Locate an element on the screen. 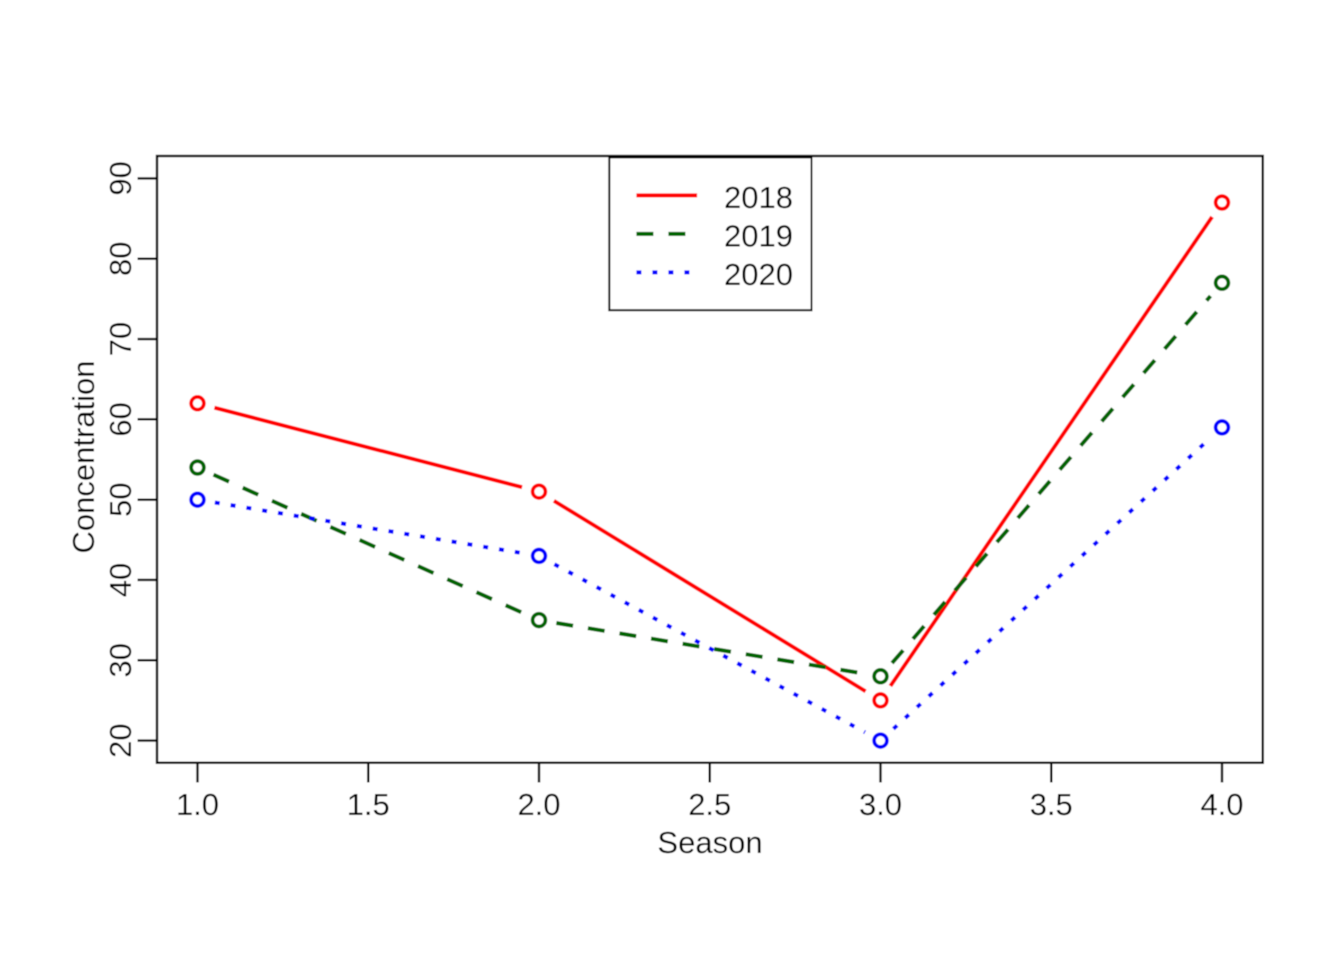 This screenshot has height=960, width=1344. svg-text: 1.5 is located at coordinates (368, 804).